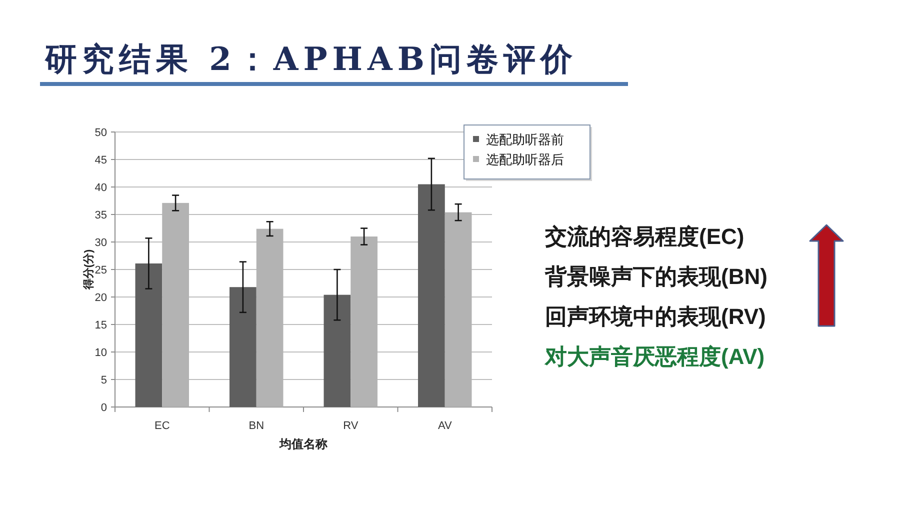 The height and width of the screenshot is (506, 900). I want to click on annotation: 交流的容易程度(EC), so click(644, 236).